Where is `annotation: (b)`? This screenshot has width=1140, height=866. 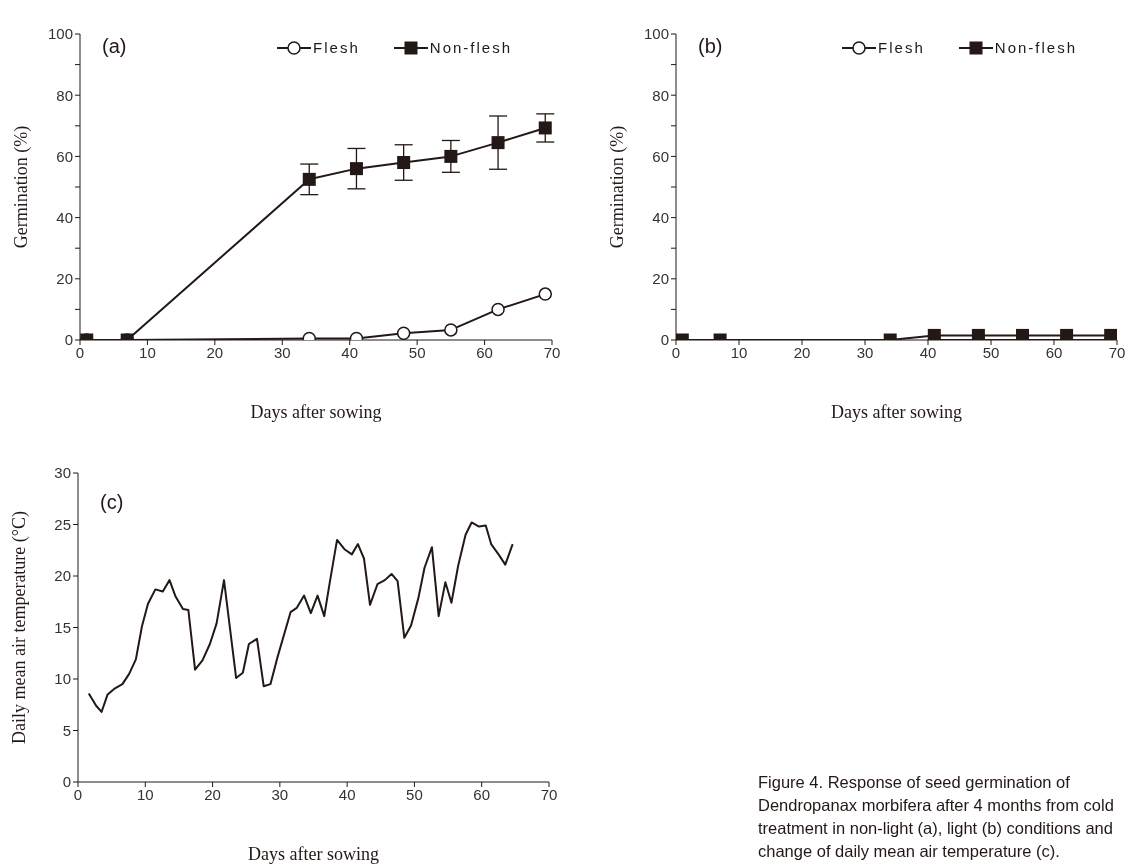
annotation: (b) is located at coordinates (710, 46).